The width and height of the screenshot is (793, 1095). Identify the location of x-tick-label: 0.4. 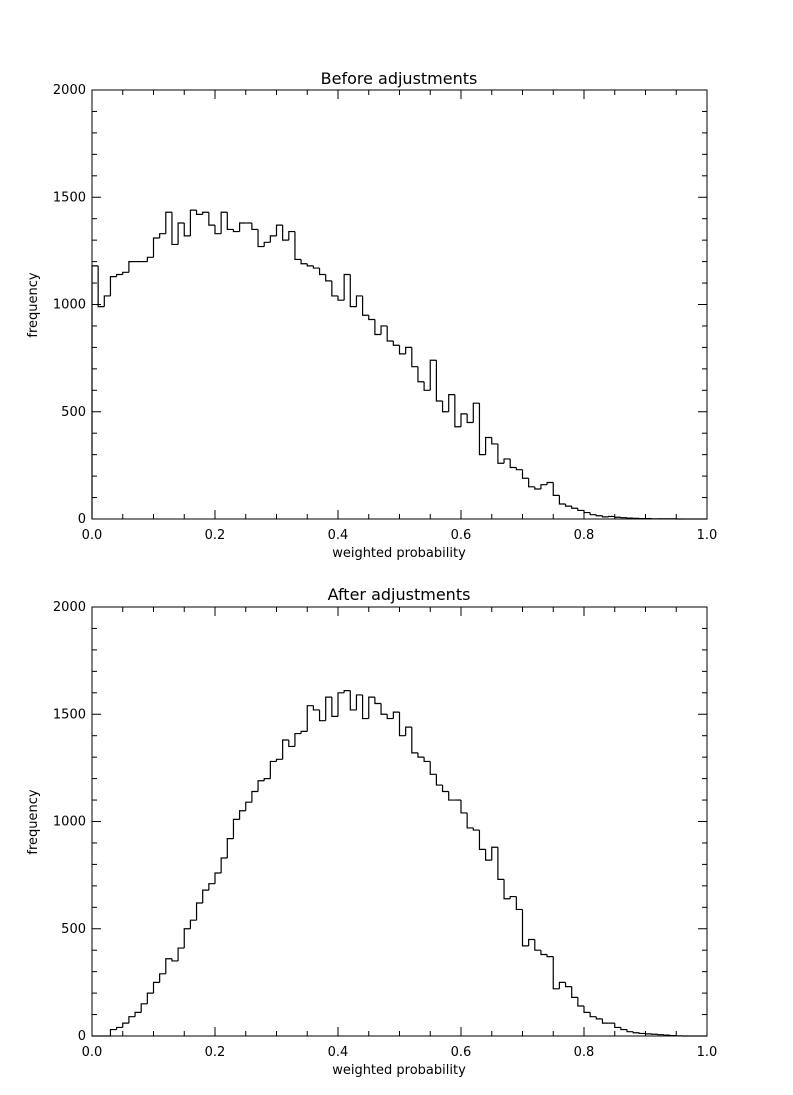
(338, 535).